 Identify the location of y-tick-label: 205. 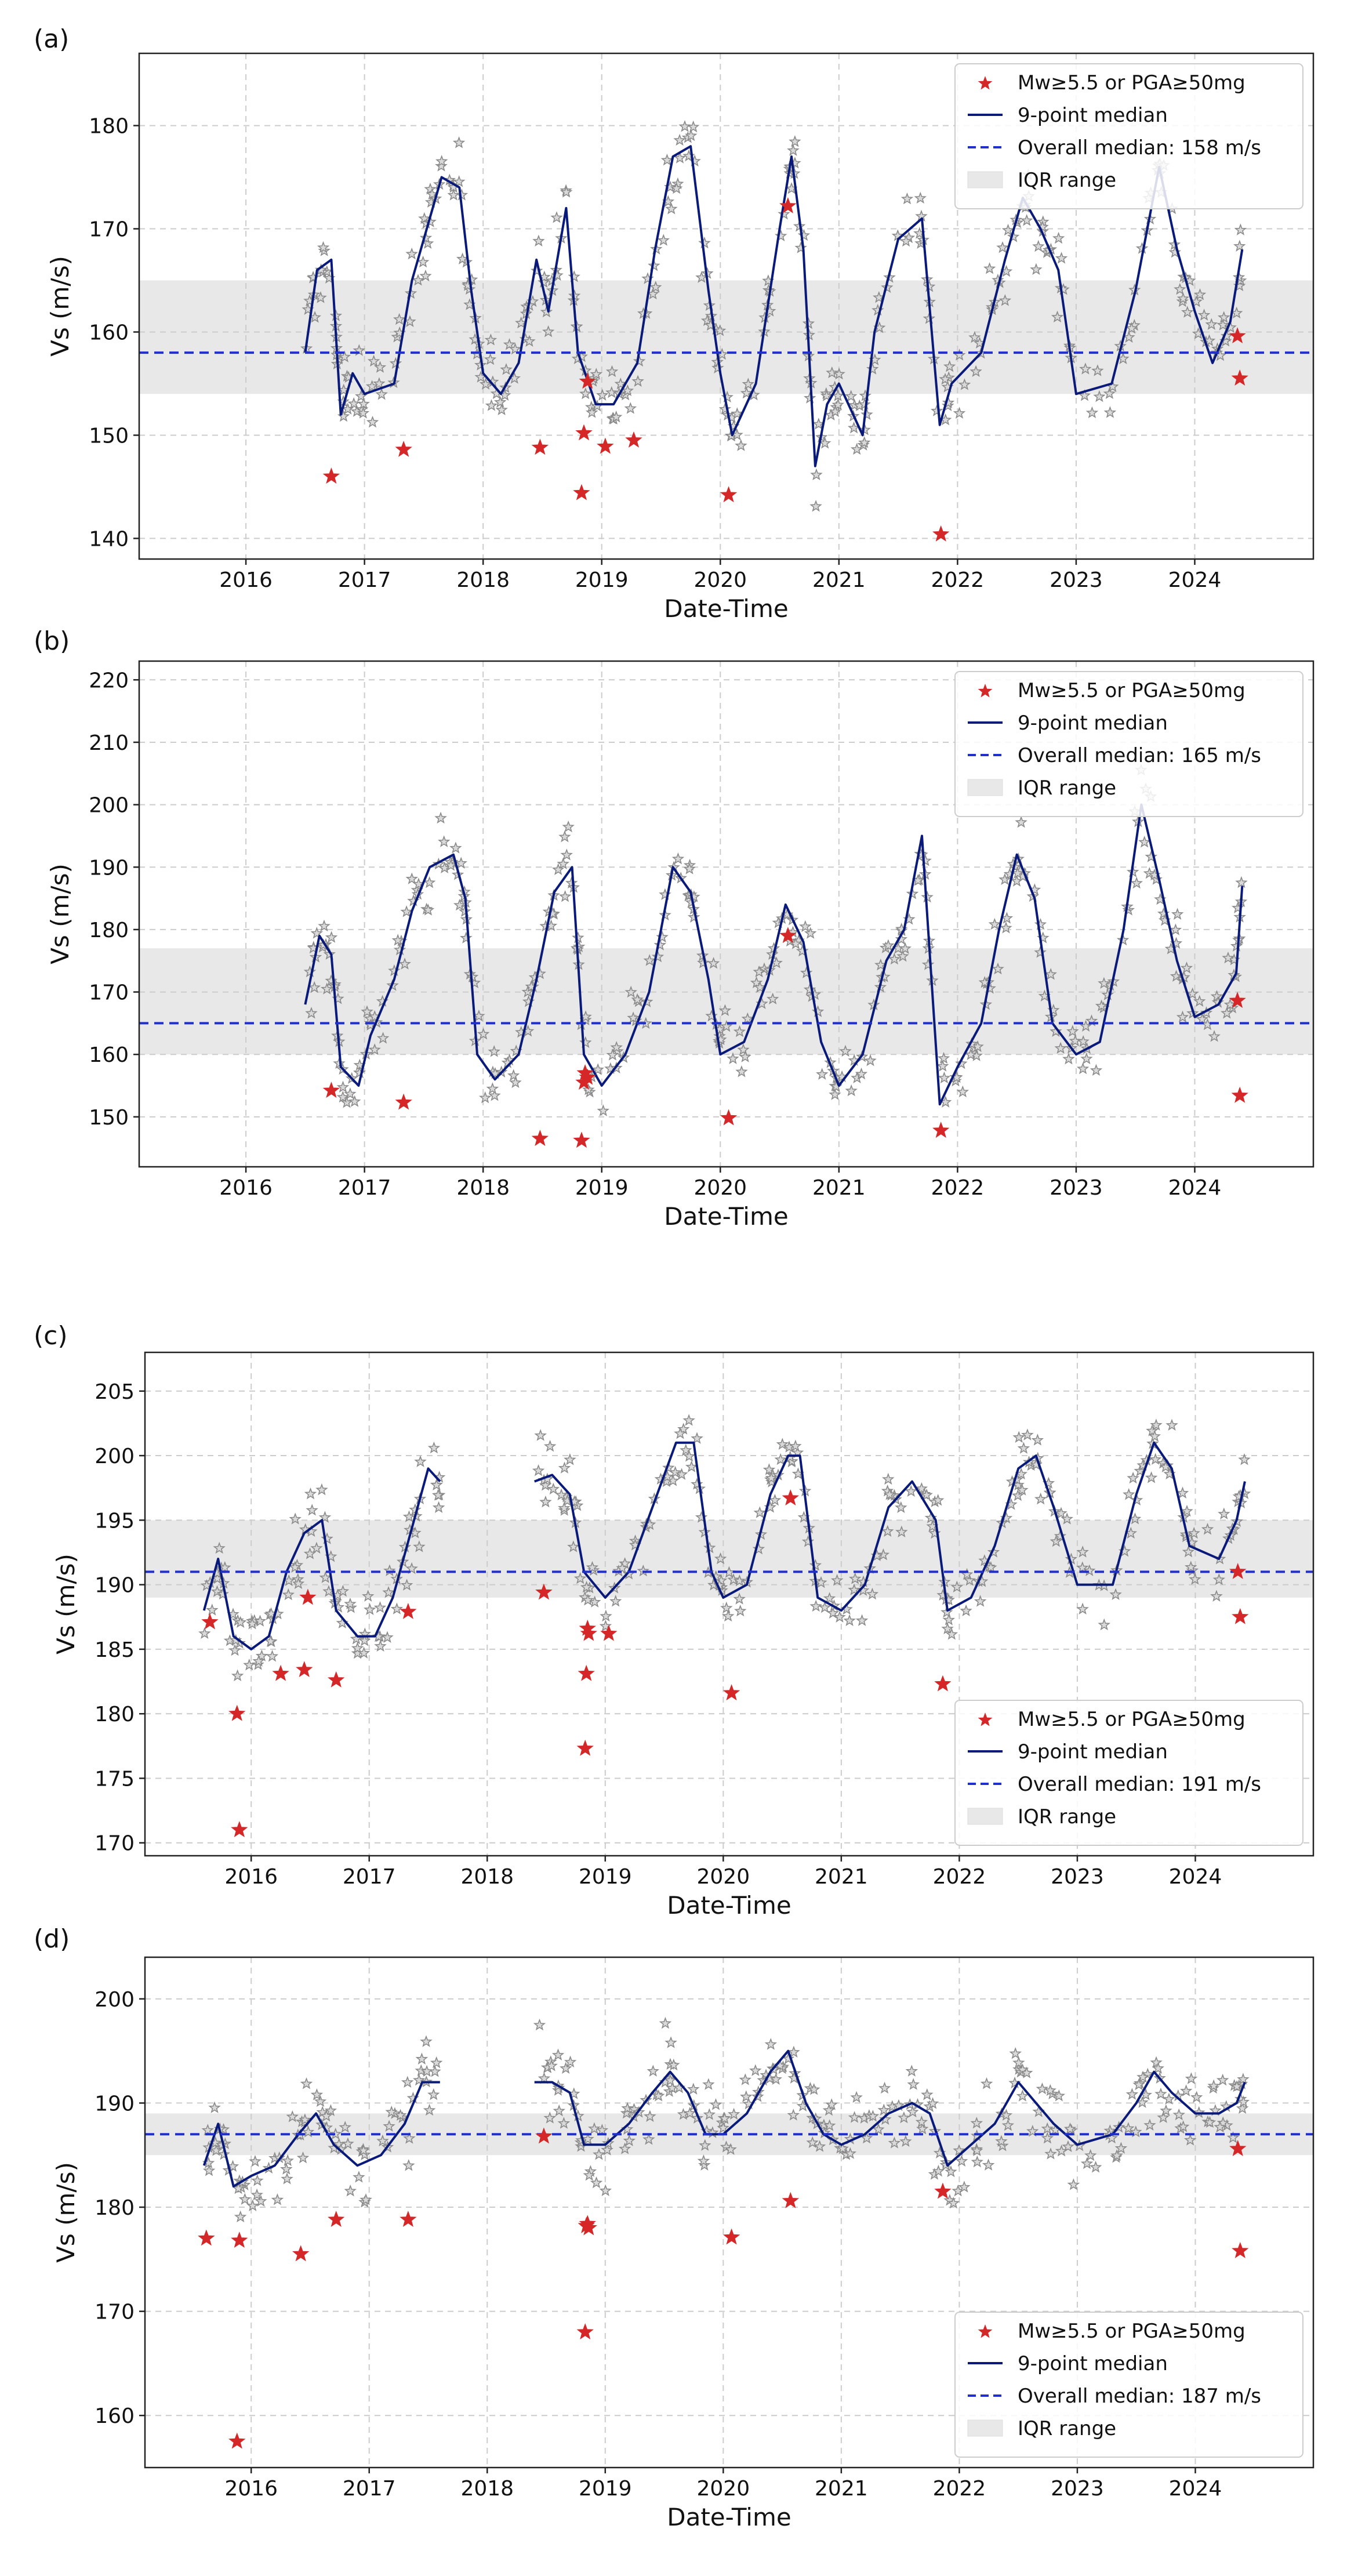
(115, 1392).